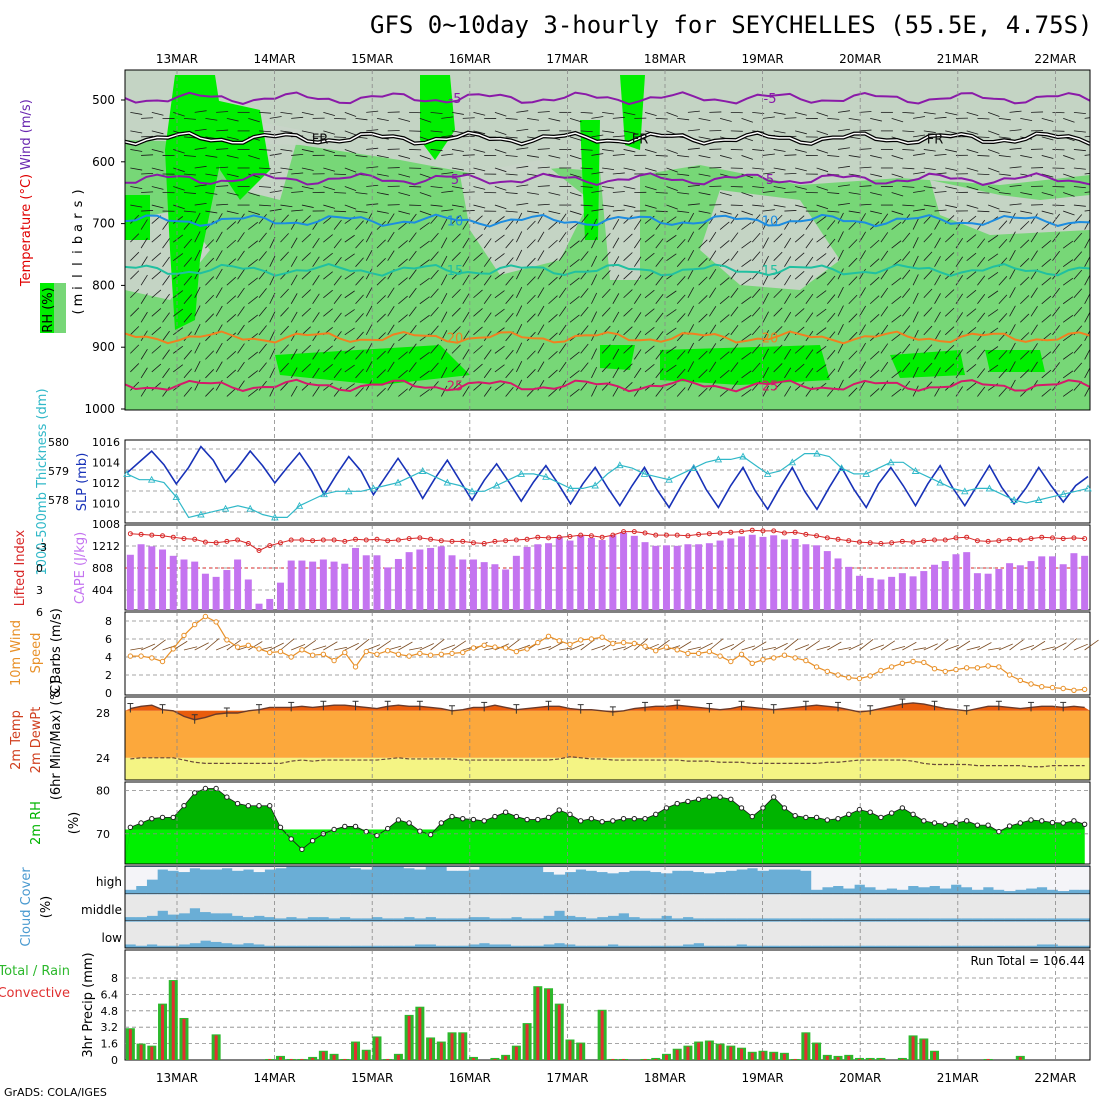  Describe the element at coordinates (78, 264) in the screenshot. I see `millibars-char: l` at that location.